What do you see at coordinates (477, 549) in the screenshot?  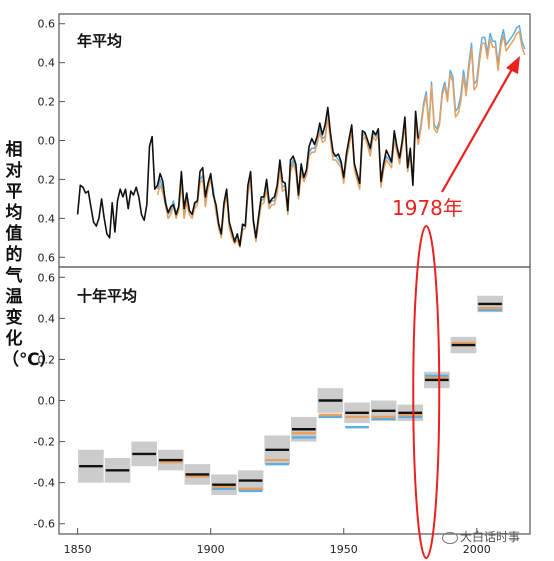 I see `x-tick-label: 2000` at bounding box center [477, 549].